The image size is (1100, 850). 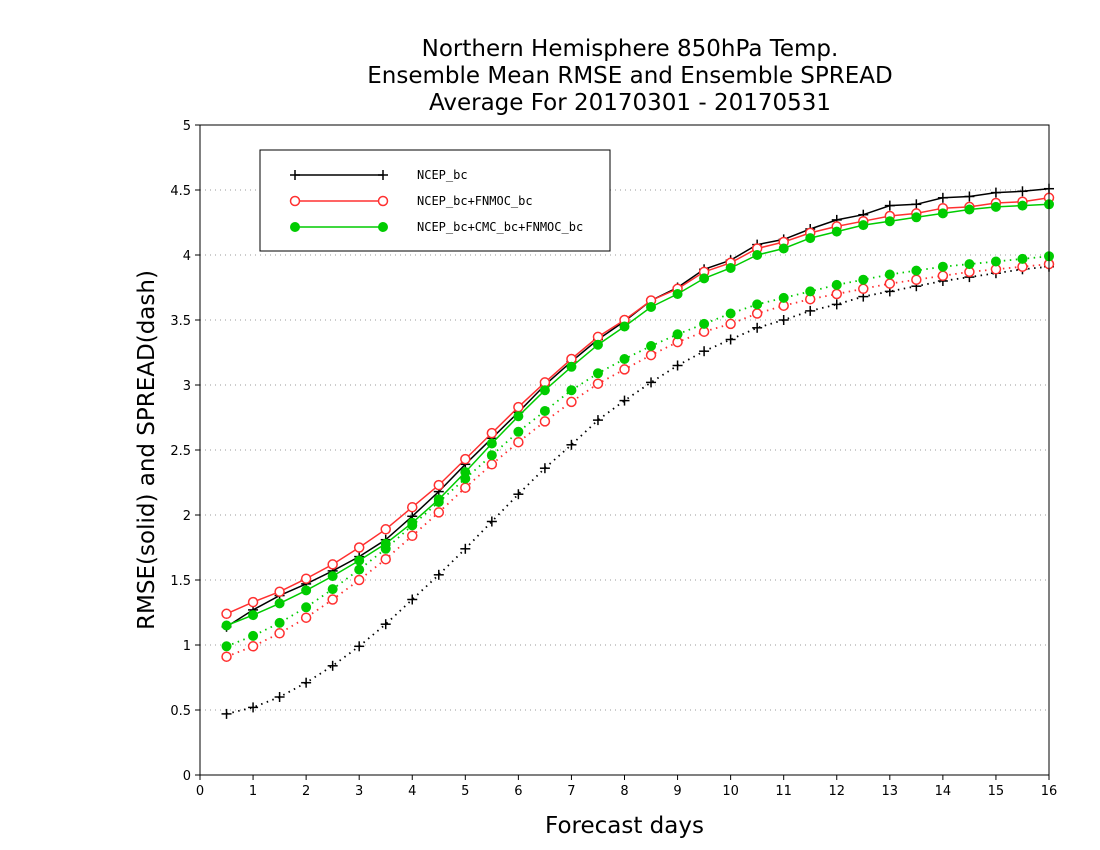 I want to click on legend-label: NCEP_bc+CMC_bc+FNMOC_bc, so click(x=500, y=227).